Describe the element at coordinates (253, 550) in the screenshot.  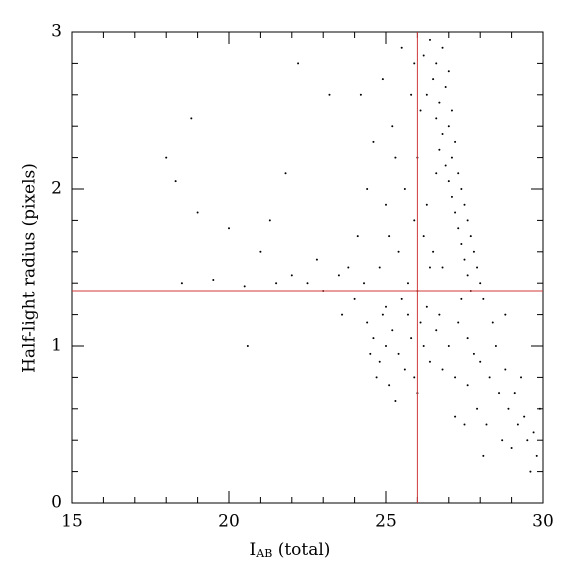
I see `x-label-base: I` at that location.